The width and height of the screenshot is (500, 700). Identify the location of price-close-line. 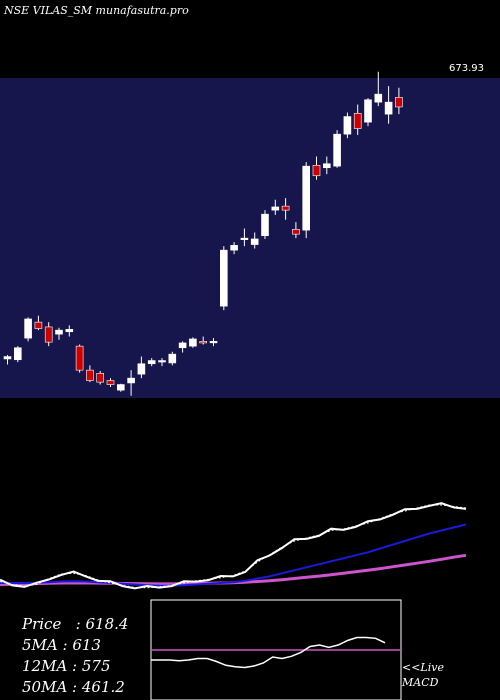
(233, 546).